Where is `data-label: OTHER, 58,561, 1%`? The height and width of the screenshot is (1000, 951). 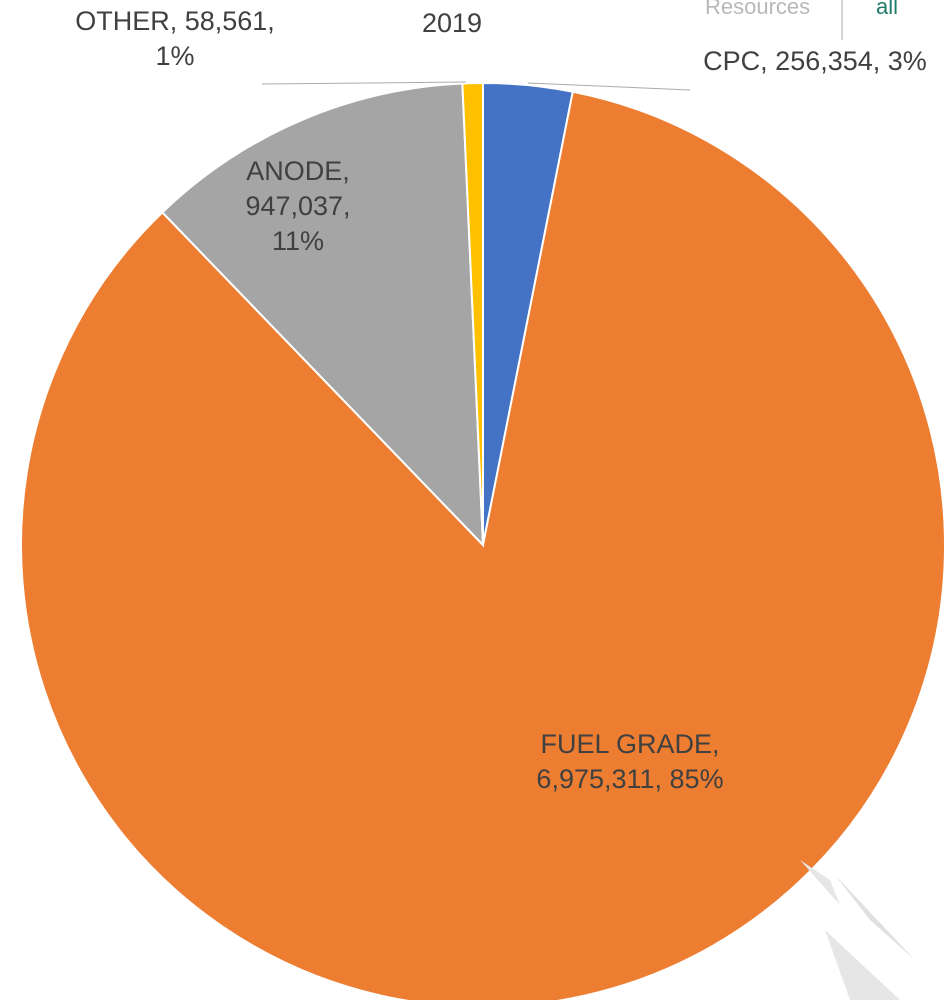 data-label: OTHER, 58,561, 1% is located at coordinates (175, 38).